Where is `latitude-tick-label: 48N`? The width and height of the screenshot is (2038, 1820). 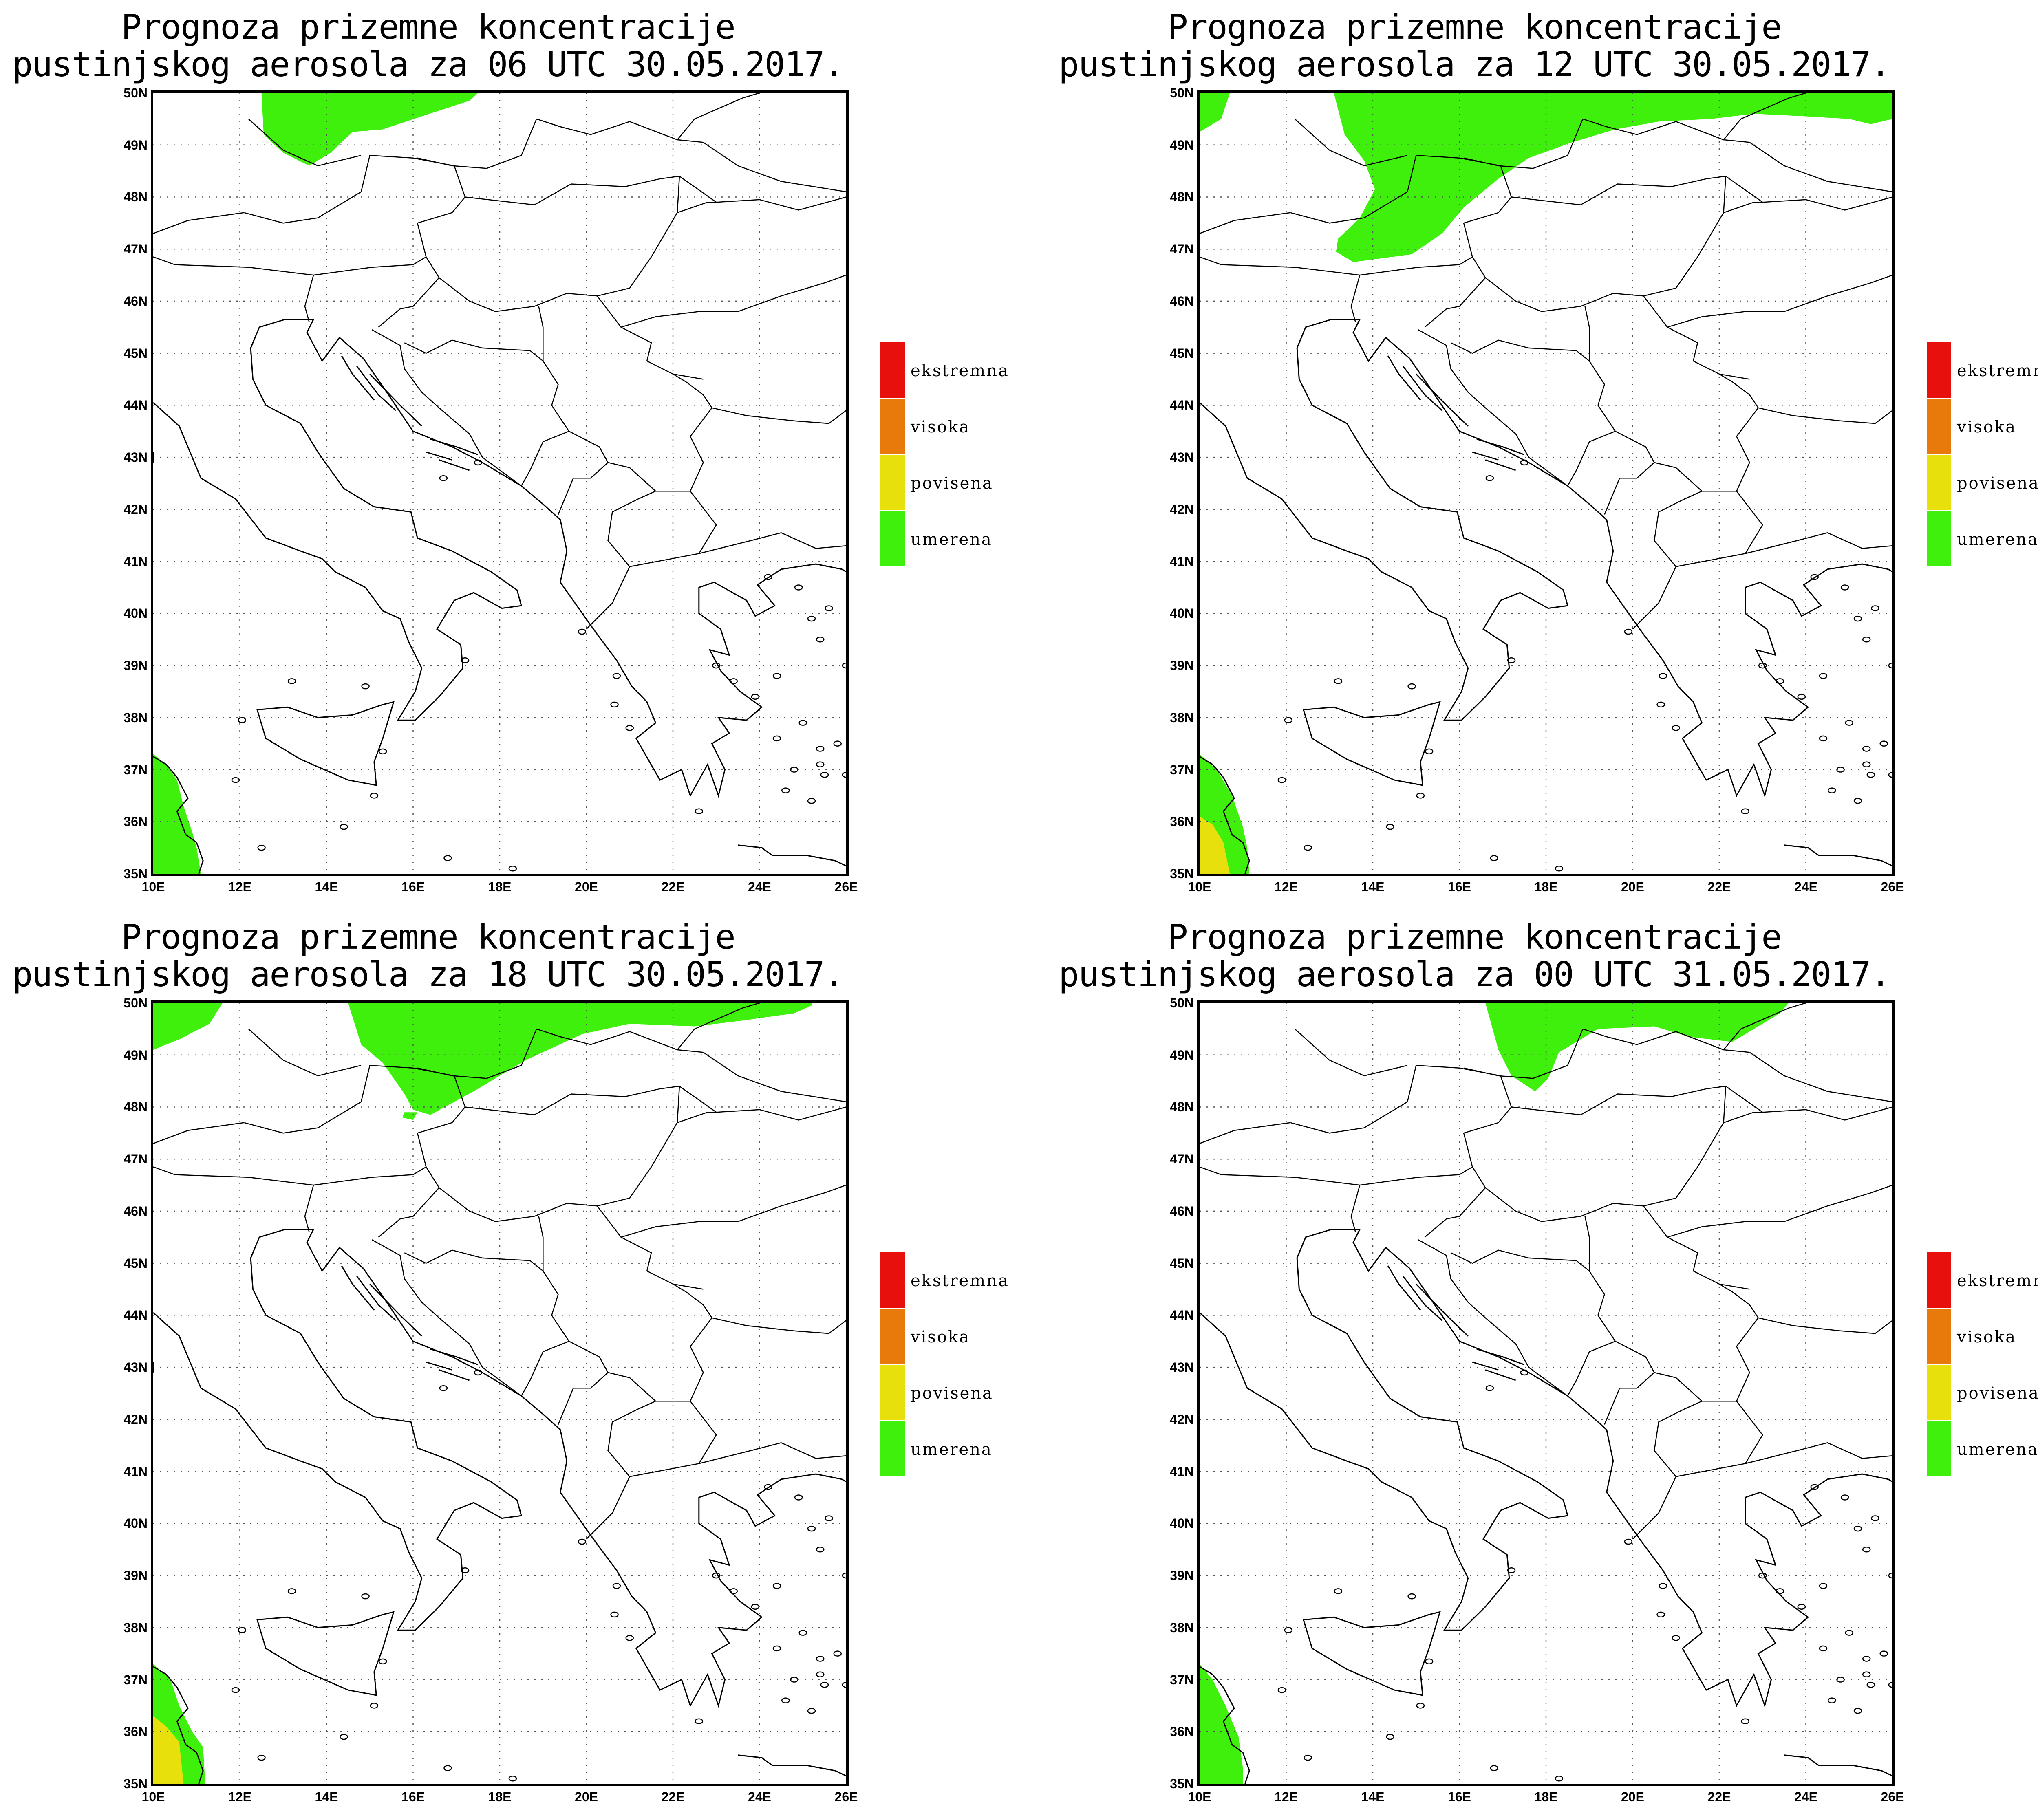
latitude-tick-label: 48N is located at coordinates (1182, 1107).